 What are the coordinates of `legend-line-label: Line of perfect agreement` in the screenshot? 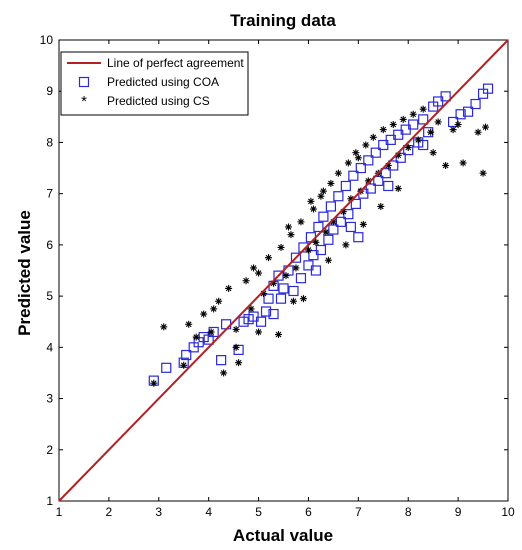 It's located at (175, 63).